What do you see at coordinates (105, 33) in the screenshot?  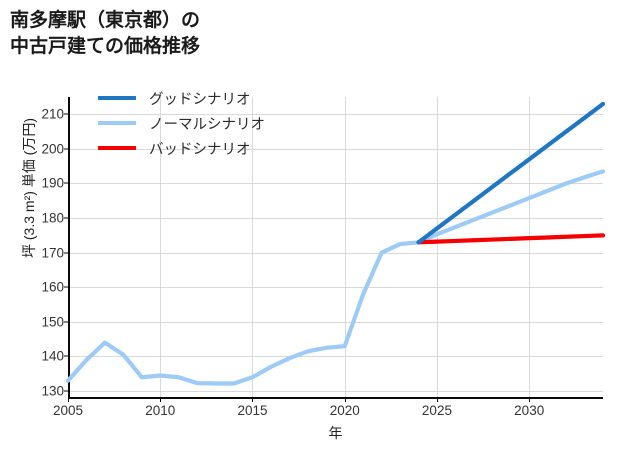 I see `page-title: 南多摩駅（東京都）の 中古戸建ての価格推移` at bounding box center [105, 33].